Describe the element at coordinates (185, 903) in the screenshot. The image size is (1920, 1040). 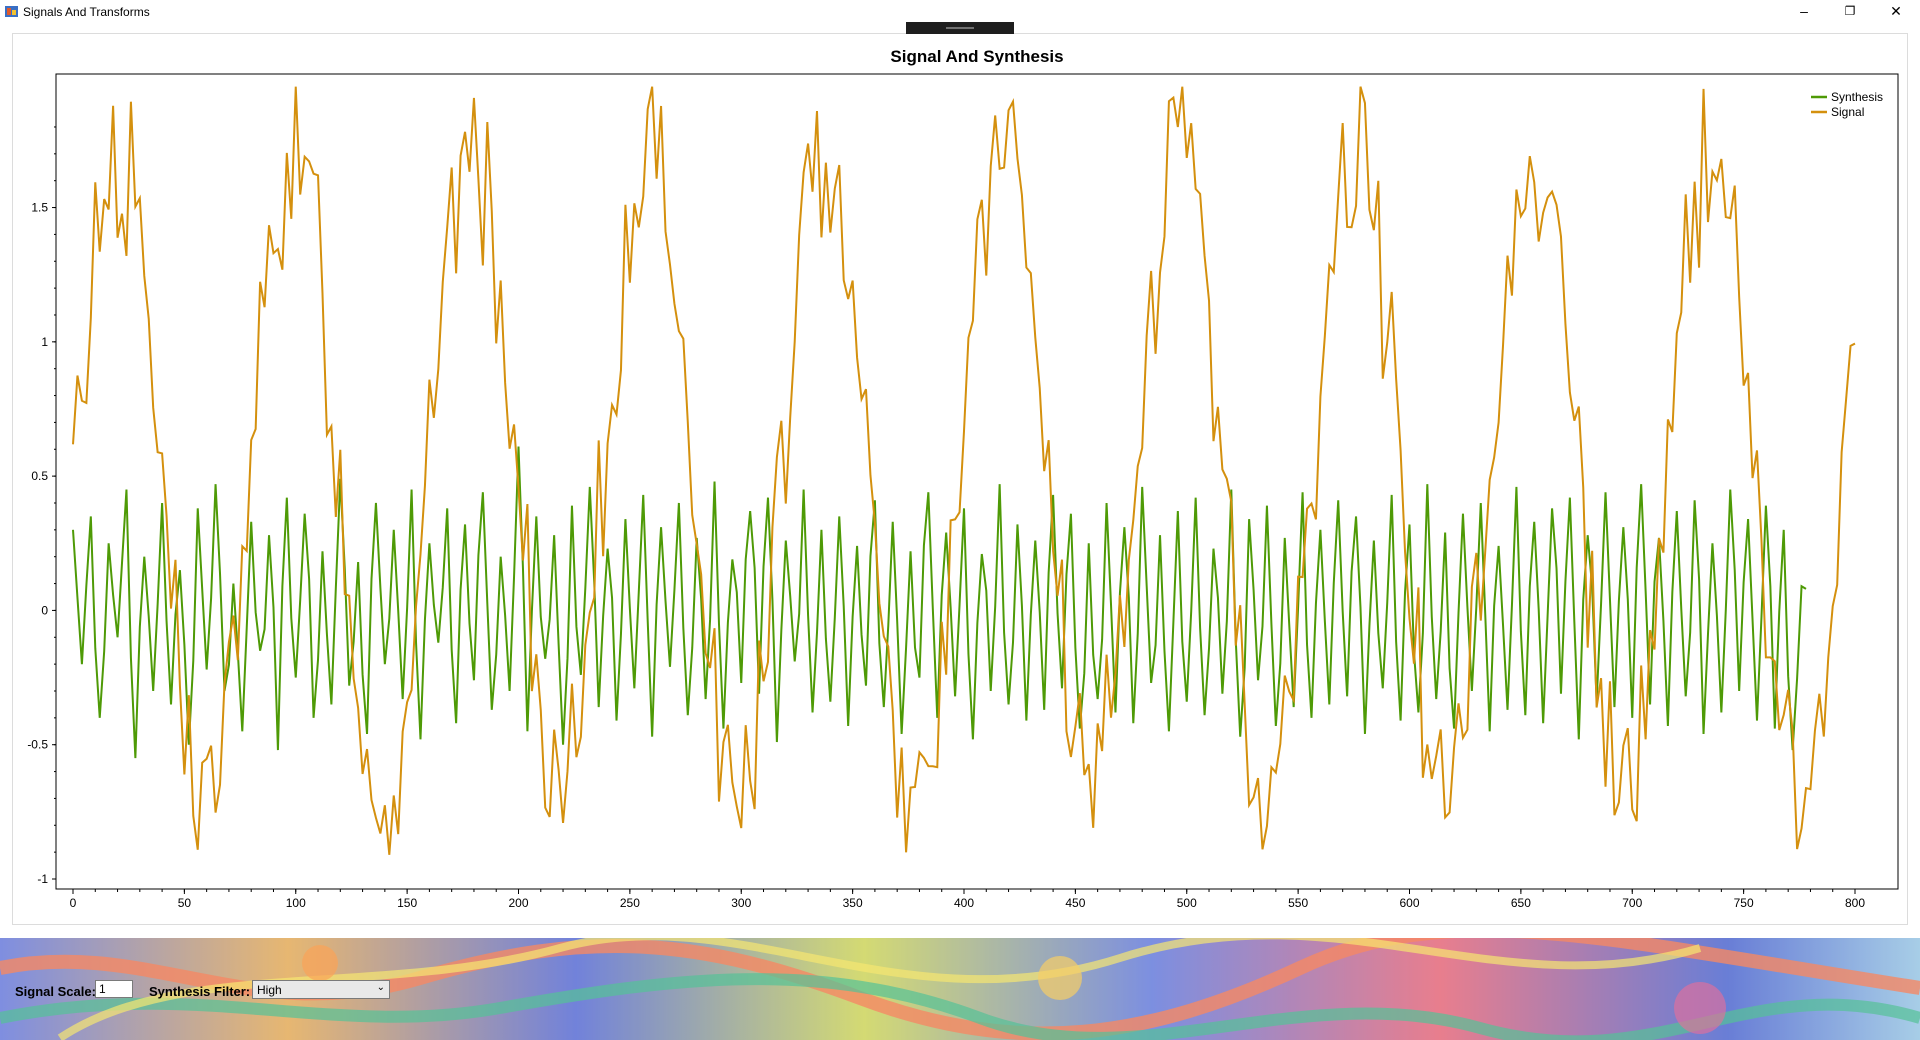
I see `x-tick-label: 50` at that location.